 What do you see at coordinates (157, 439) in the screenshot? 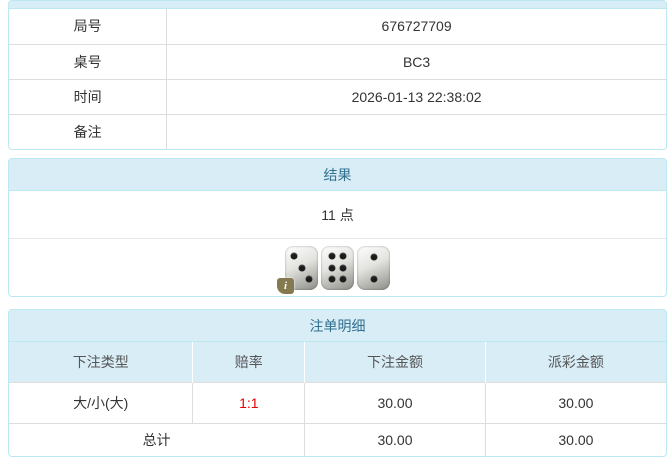
I see `total-label-cell: 总计` at bounding box center [157, 439].